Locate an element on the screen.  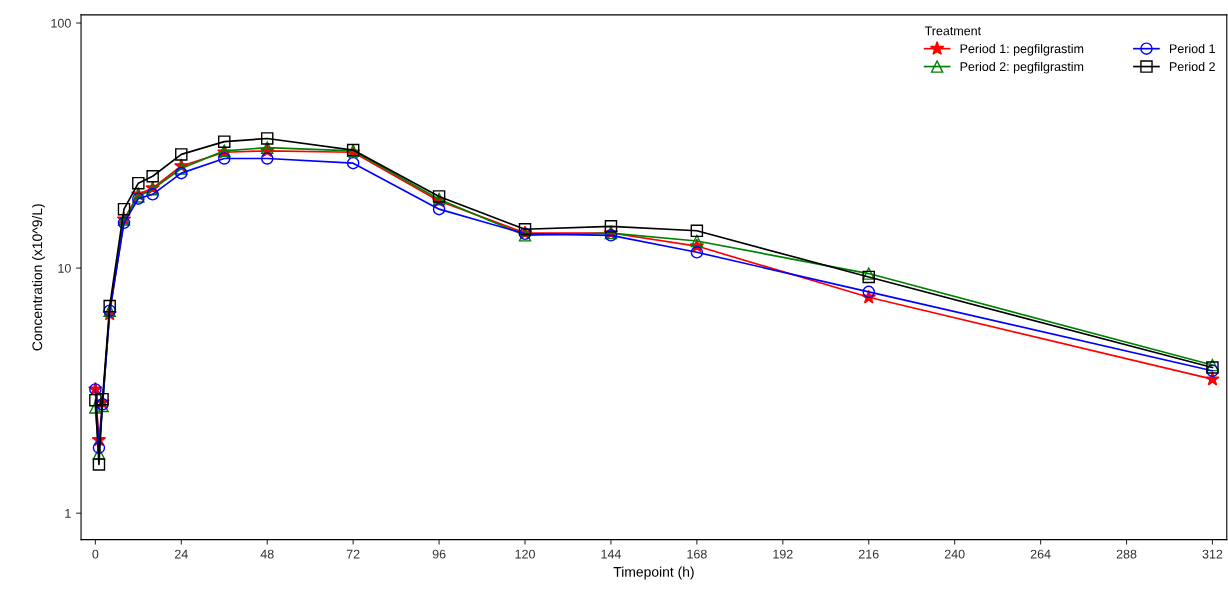
legend-label: Period 1 is located at coordinates (1192, 48).